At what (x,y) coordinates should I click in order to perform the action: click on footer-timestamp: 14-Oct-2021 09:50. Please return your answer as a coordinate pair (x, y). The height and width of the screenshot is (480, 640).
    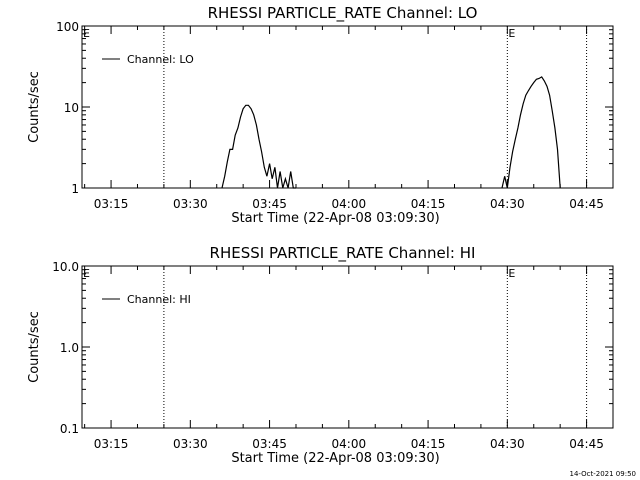
    Looking at the image, I should click on (603, 474).